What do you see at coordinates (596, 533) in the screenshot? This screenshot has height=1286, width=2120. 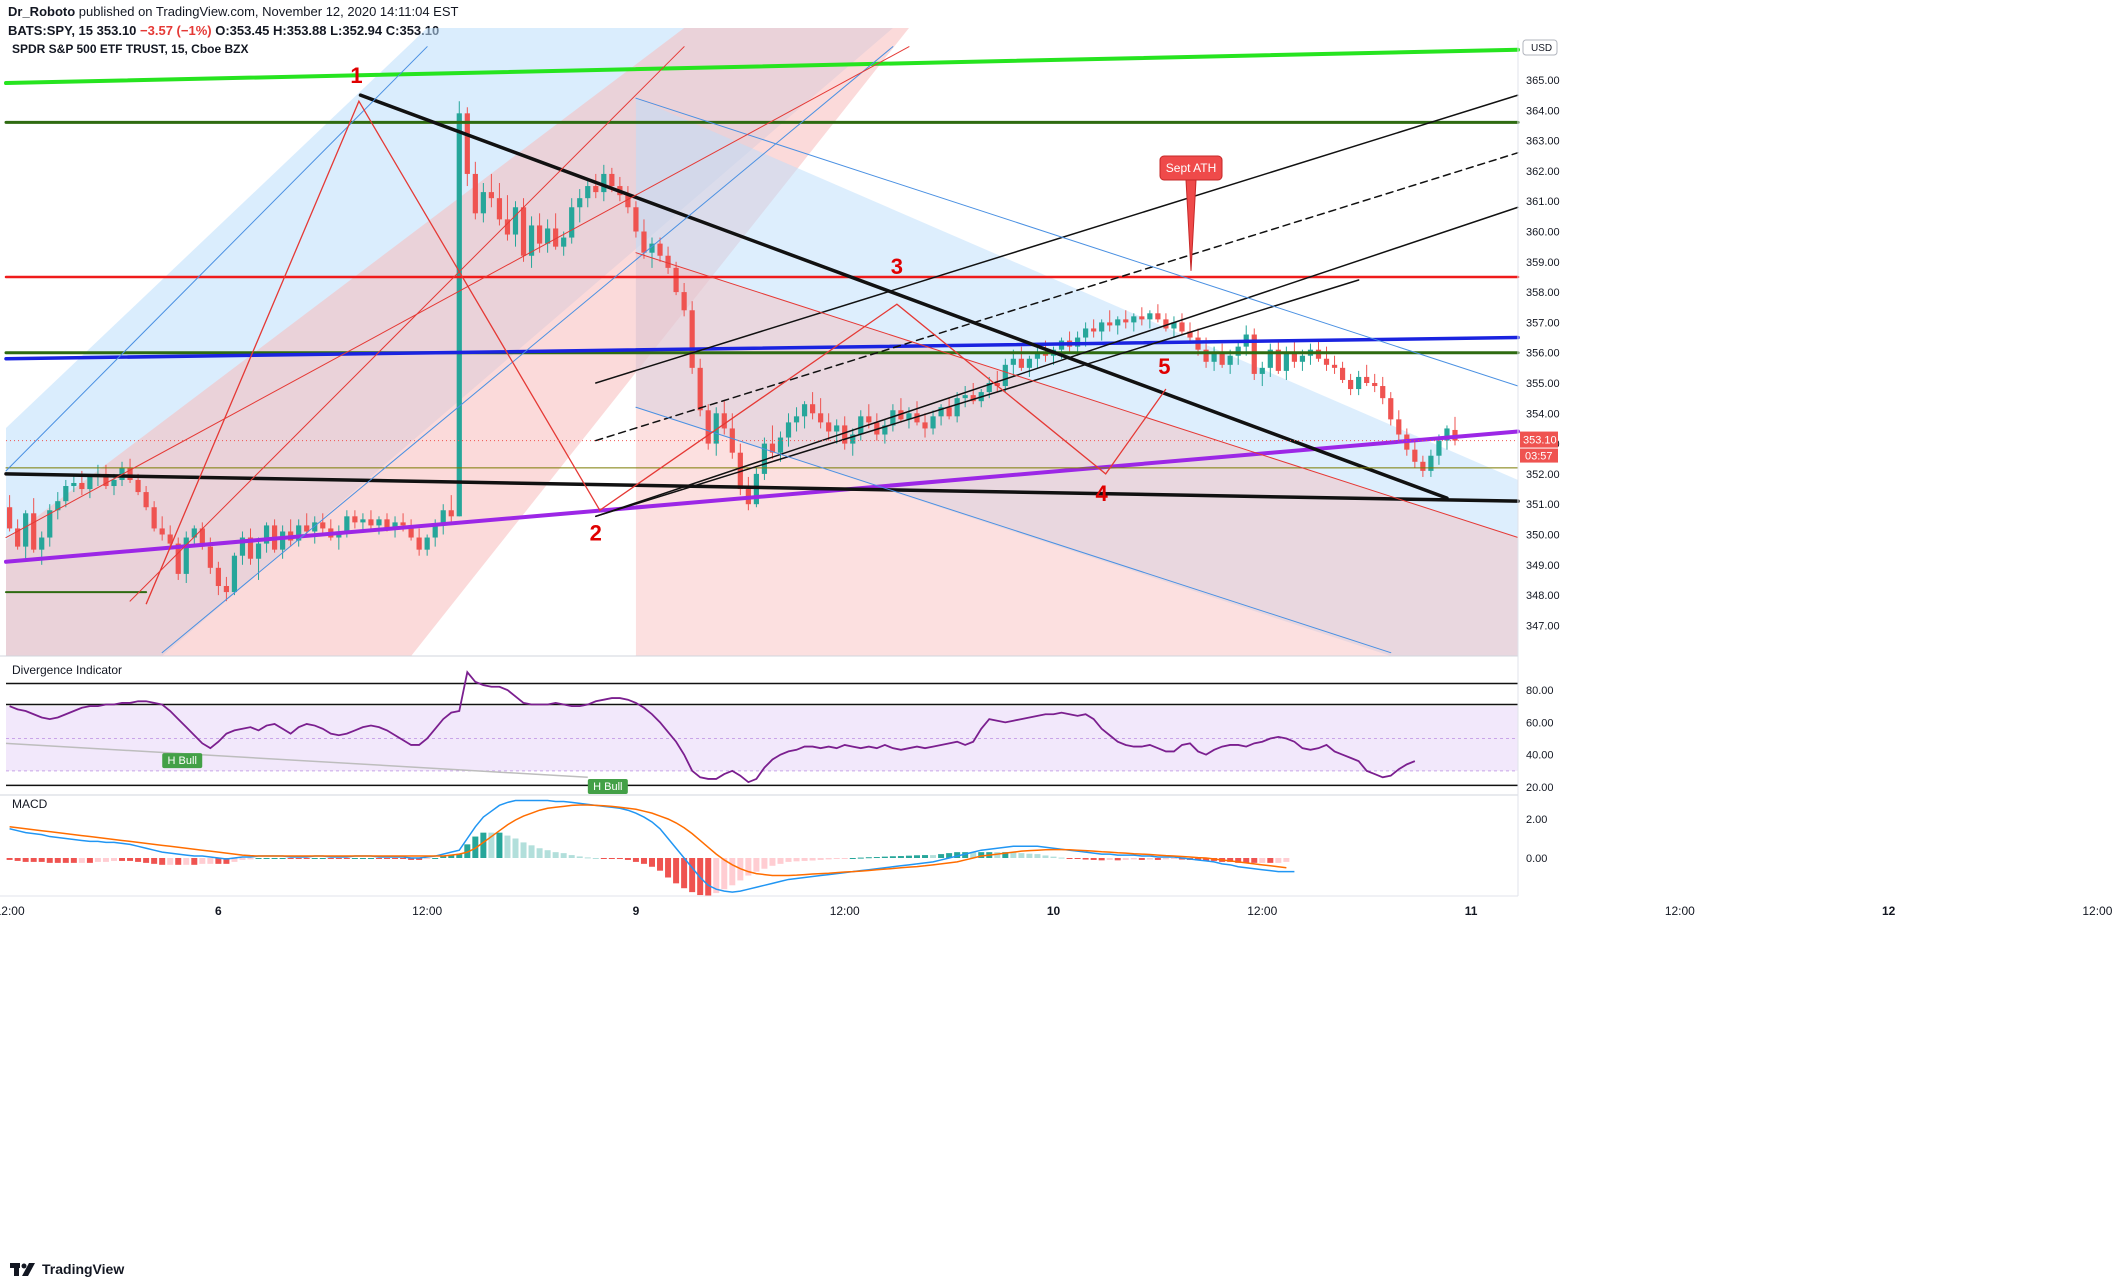 I see `wave-label: 2` at bounding box center [596, 533].